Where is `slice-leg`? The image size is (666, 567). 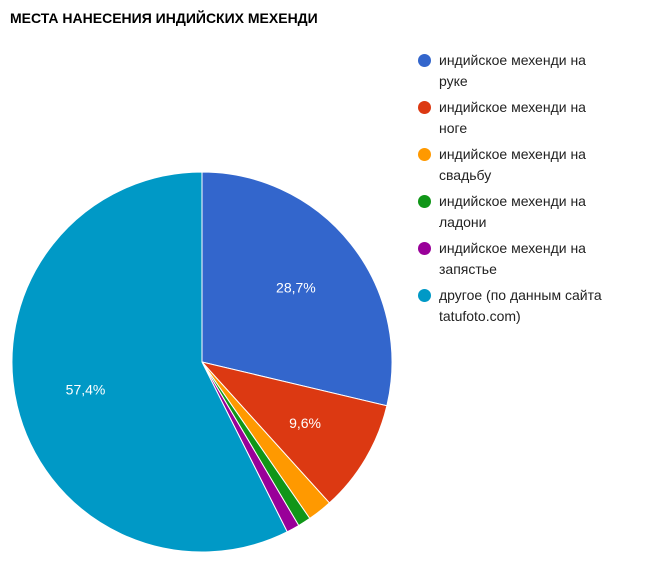 slice-leg is located at coordinates (294, 432).